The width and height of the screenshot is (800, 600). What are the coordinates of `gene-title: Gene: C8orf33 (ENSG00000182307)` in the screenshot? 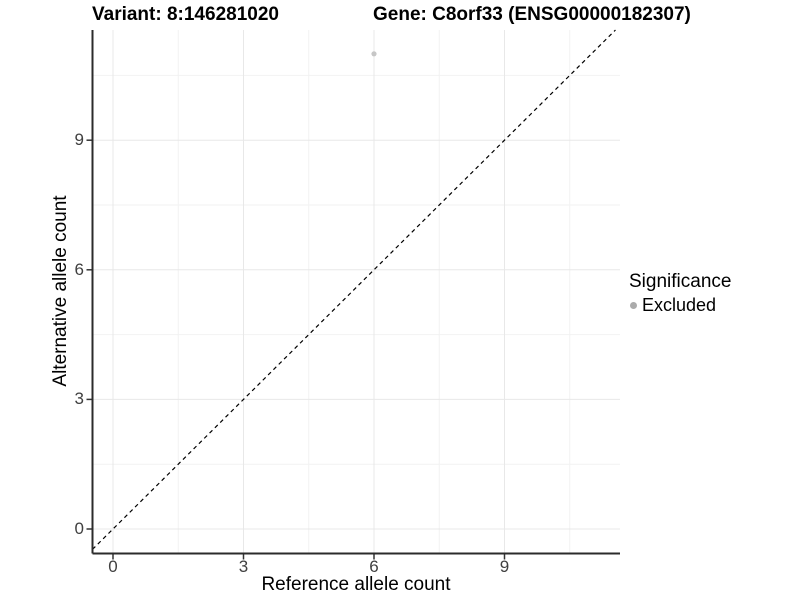 It's located at (532, 14).